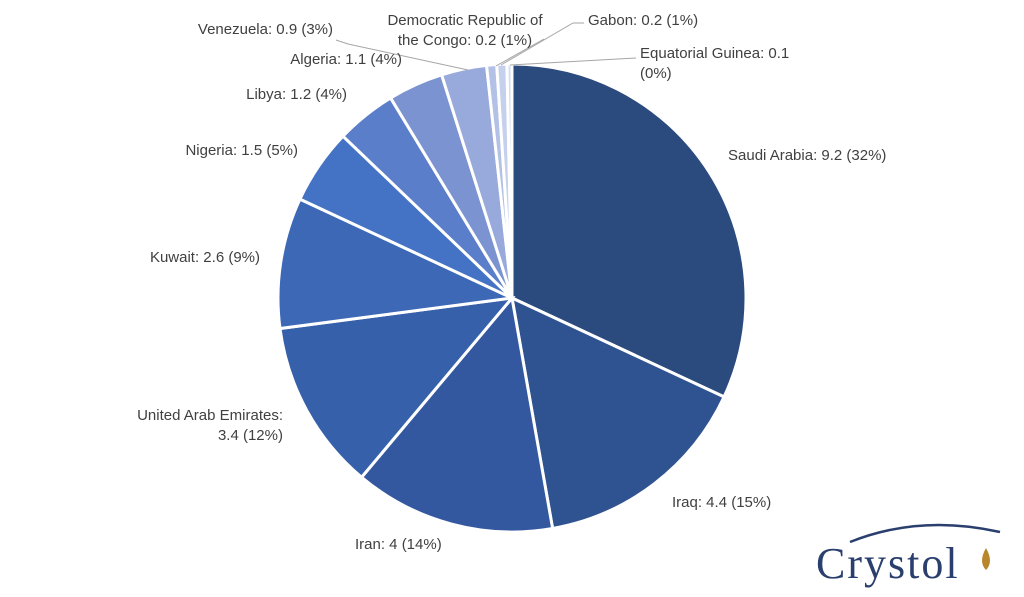  Describe the element at coordinates (721, 502) in the screenshot. I see `slice-label-iraq: Iraq: 4.4 (15%)` at that location.